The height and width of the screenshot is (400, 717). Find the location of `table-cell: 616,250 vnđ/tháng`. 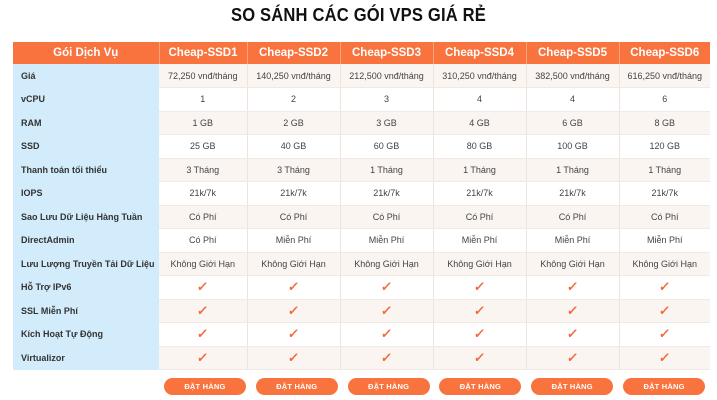

table-cell: 616,250 vnđ/tháng is located at coordinates (664, 76).